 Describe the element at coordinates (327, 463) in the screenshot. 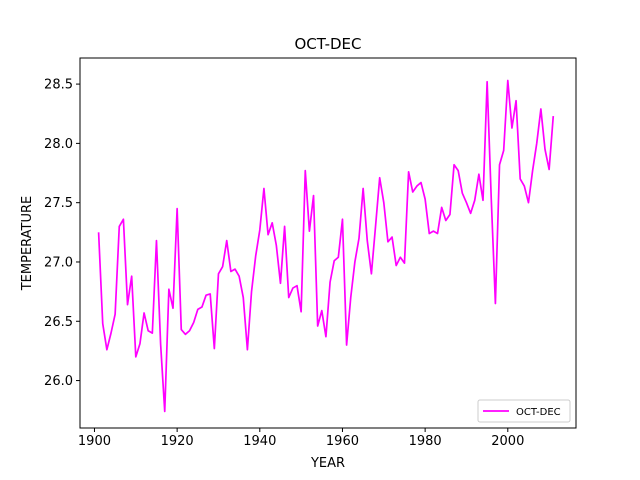

I see `x-axis-label: YEAR` at that location.